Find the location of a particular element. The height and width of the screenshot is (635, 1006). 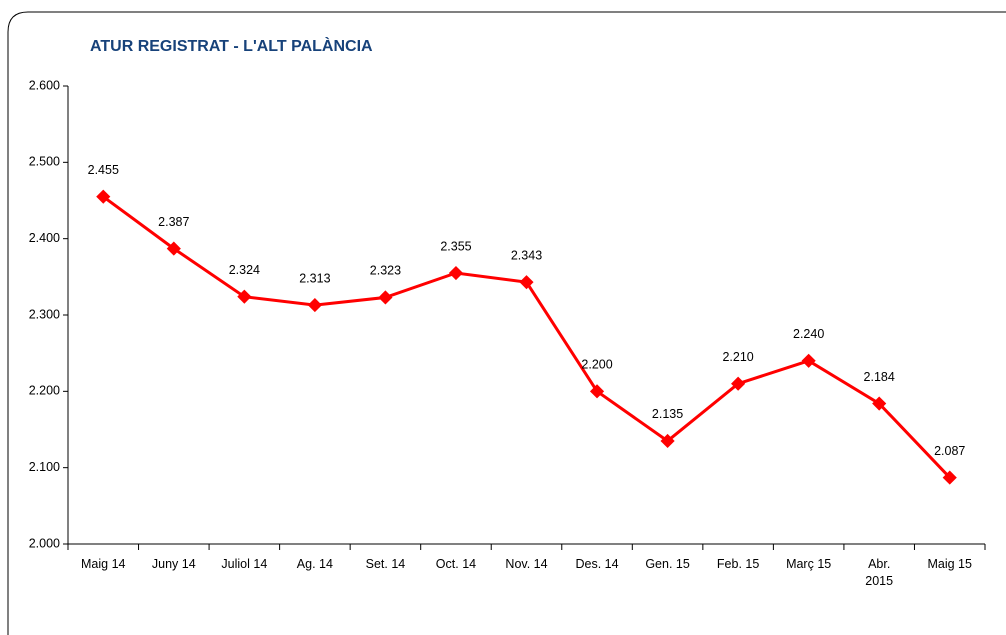

y-tick-label: 2.500 is located at coordinates (44, 162).